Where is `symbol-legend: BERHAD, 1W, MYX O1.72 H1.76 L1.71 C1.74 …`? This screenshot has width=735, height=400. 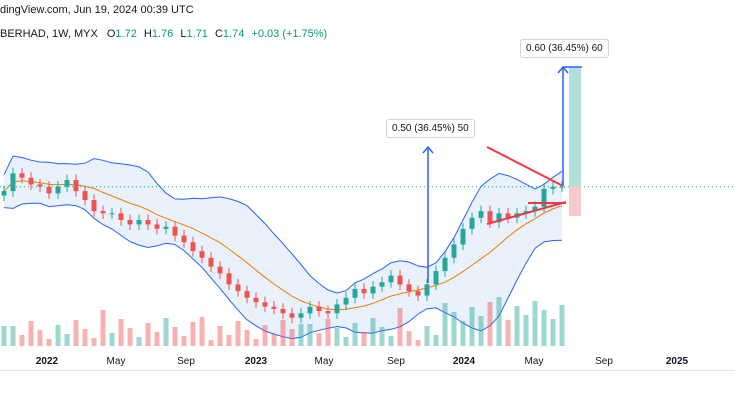 symbol-legend: BERHAD, 1W, MYX O1.72 H1.76 L1.71 C1.74 … is located at coordinates (165, 34).